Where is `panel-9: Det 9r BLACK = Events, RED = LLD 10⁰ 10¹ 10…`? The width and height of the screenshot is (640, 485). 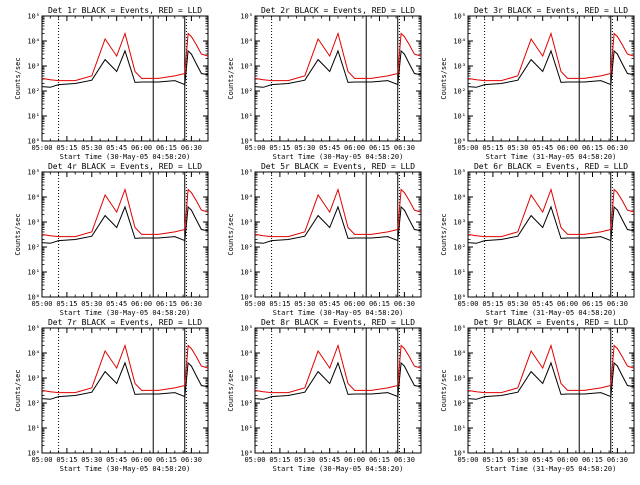 panel-9: Det 9r BLACK = Events, RED = LLD 10⁰ 10¹ 10… is located at coordinates (537, 395).